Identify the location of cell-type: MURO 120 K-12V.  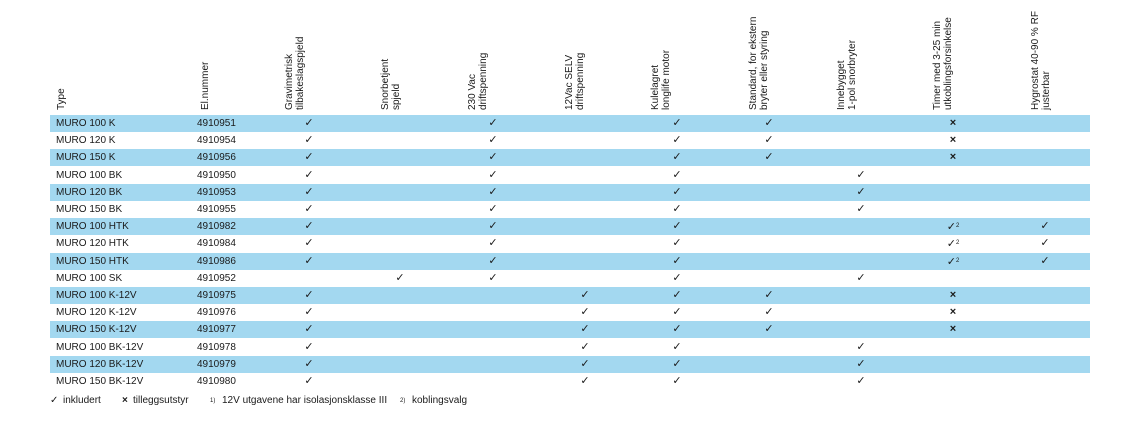
(96, 313).